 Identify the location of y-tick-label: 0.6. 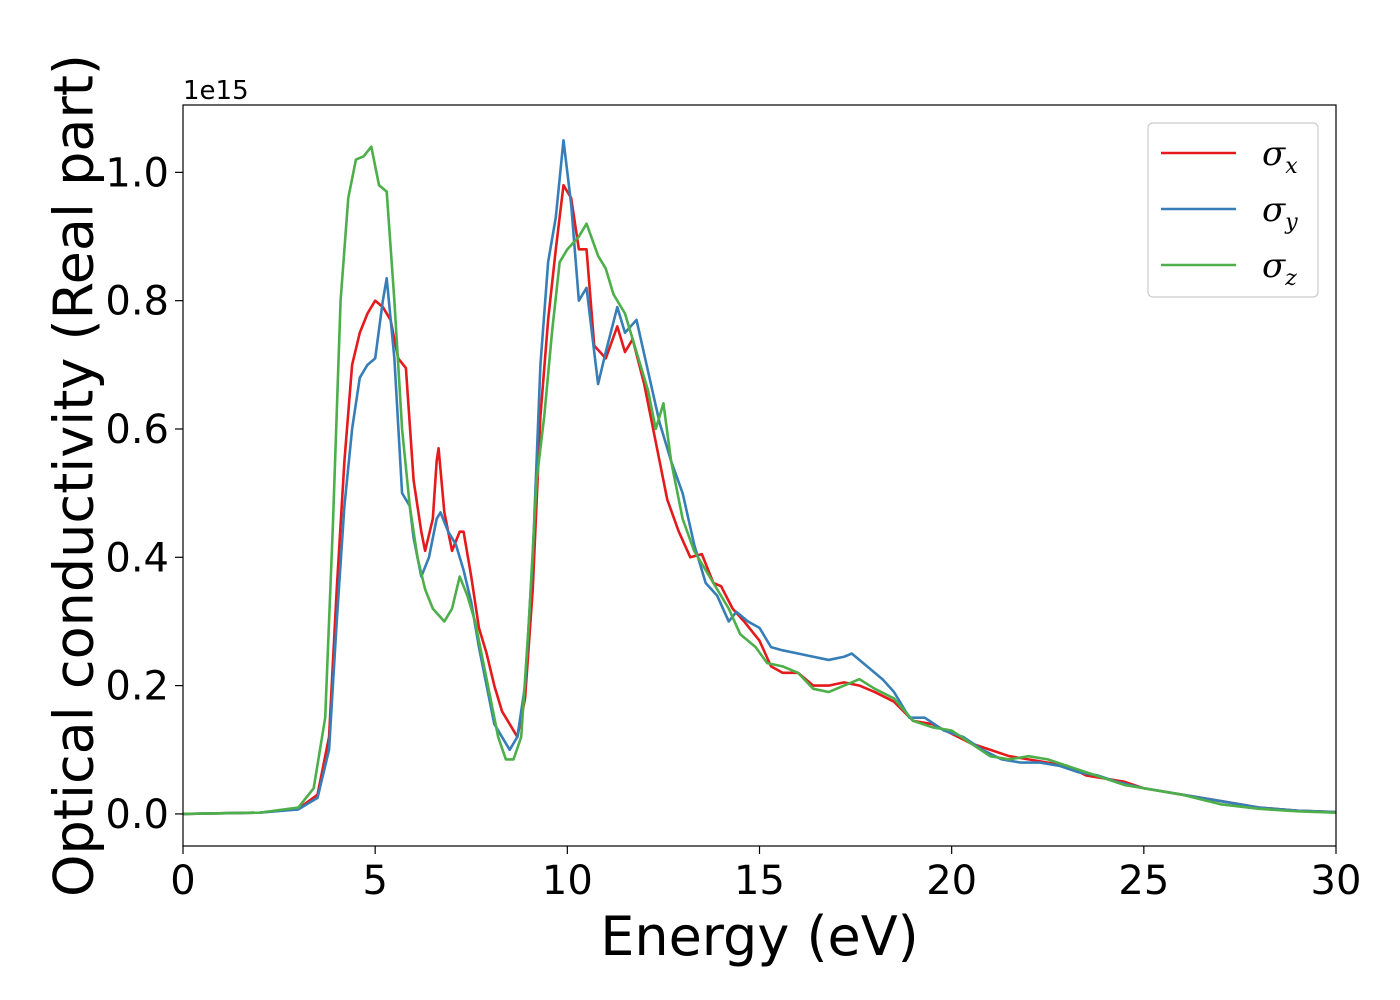
(137, 430).